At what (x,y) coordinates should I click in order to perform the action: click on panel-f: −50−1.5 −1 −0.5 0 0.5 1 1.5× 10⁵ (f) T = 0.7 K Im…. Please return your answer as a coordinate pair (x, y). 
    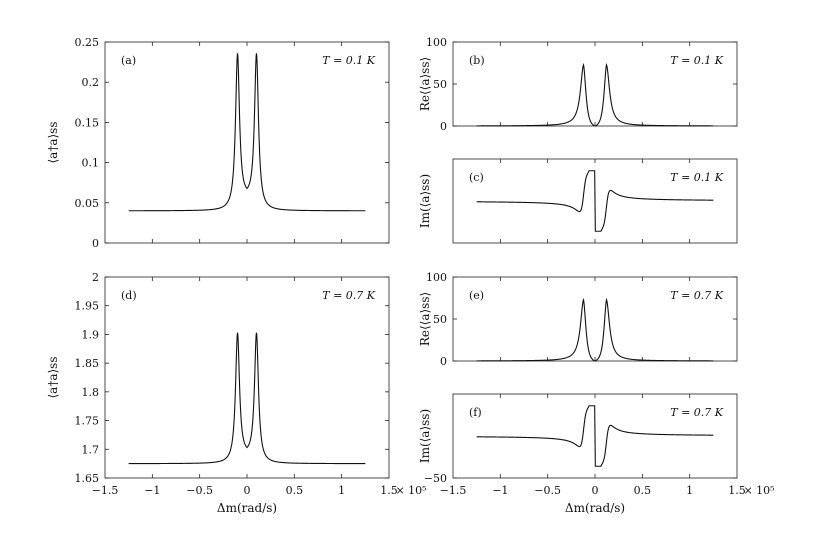
    Looking at the image, I should click on (596, 454).